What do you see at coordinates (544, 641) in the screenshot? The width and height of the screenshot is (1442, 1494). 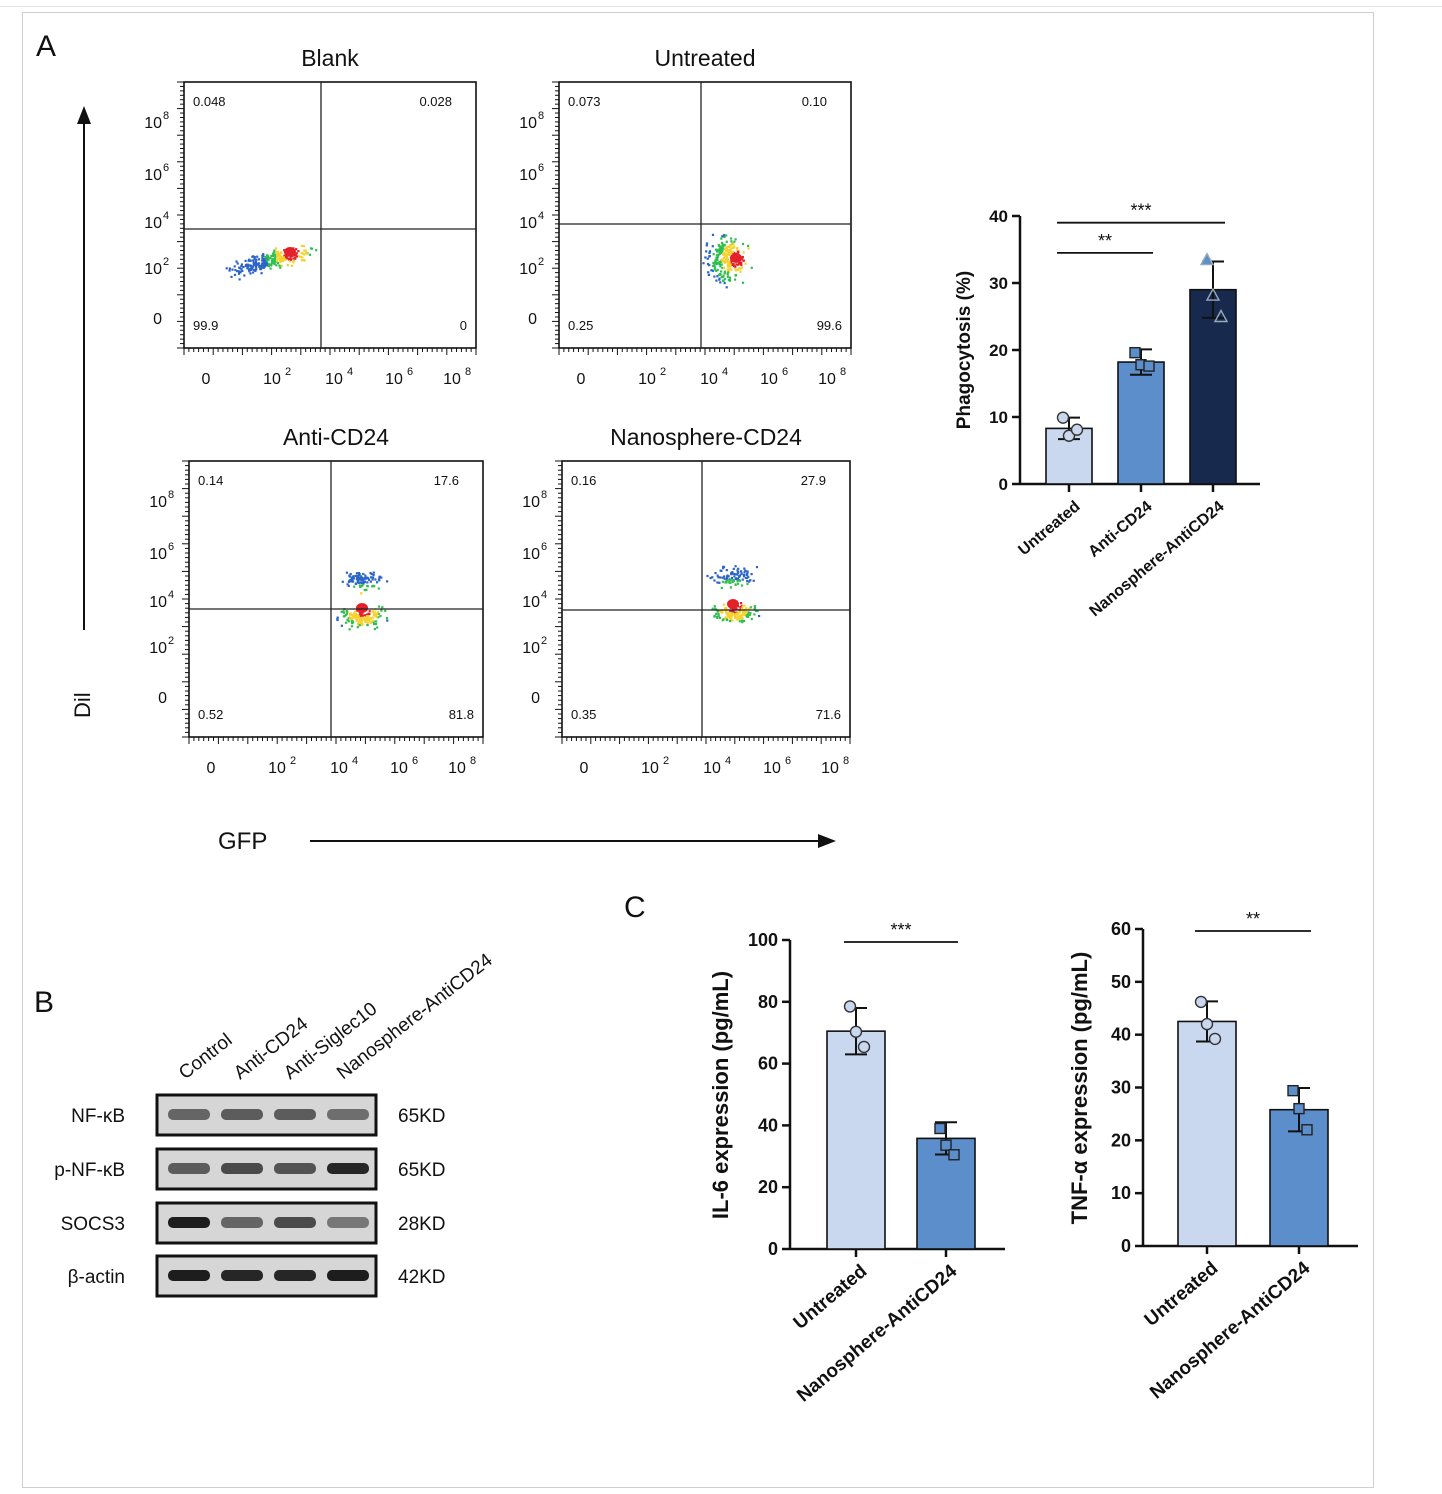 I see `flow-y-tick-exponent: 2` at bounding box center [544, 641].